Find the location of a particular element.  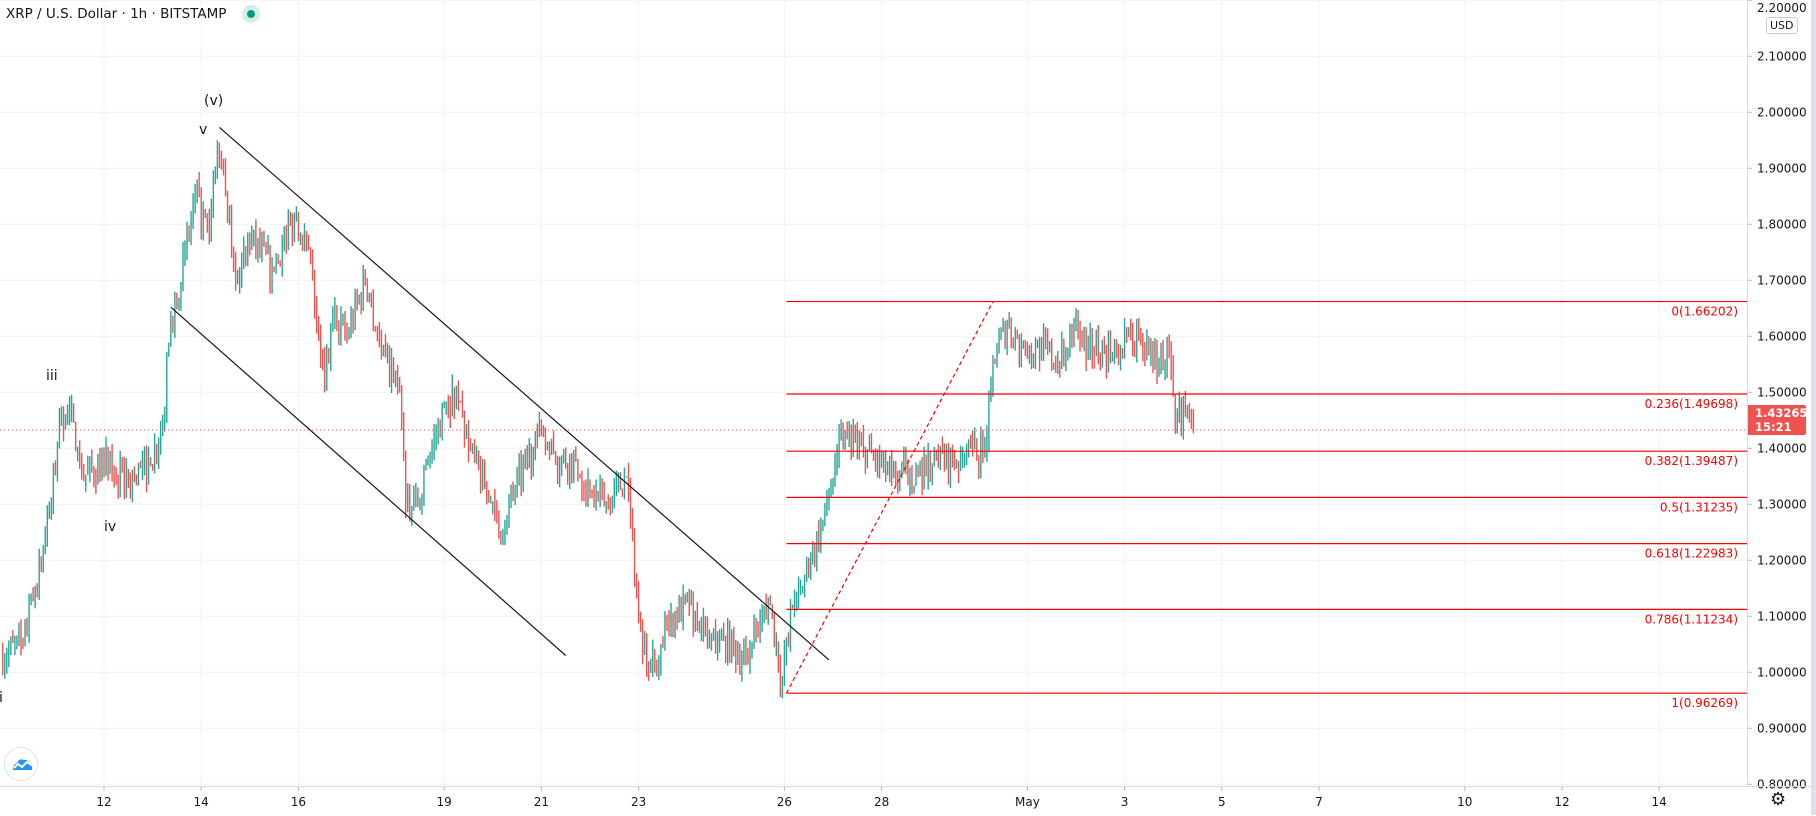

symbol-legend: XRP / U.S. Dollar · 1h · BITSTAMP is located at coordinates (133, 14).